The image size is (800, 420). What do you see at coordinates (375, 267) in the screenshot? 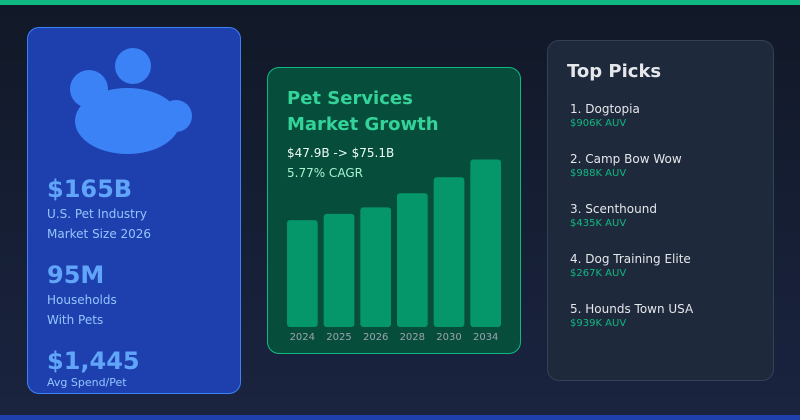
I see `chart-bar-2026` at bounding box center [375, 267].